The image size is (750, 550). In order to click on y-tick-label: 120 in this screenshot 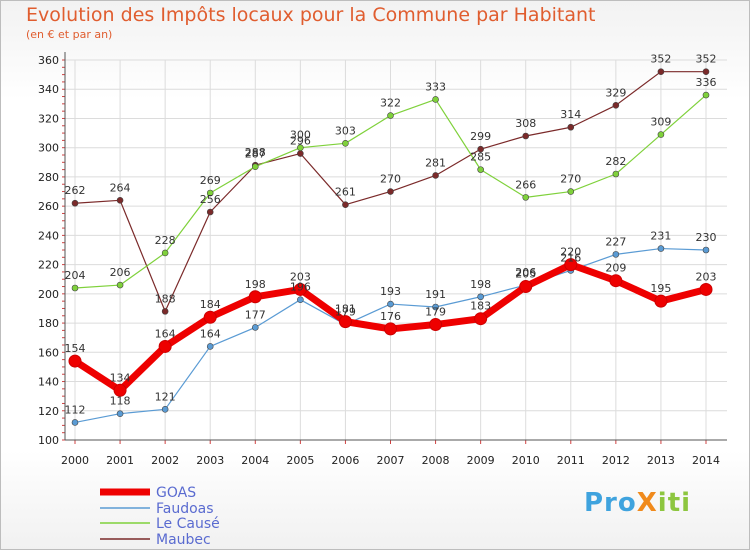, I will do `click(48, 411)`.